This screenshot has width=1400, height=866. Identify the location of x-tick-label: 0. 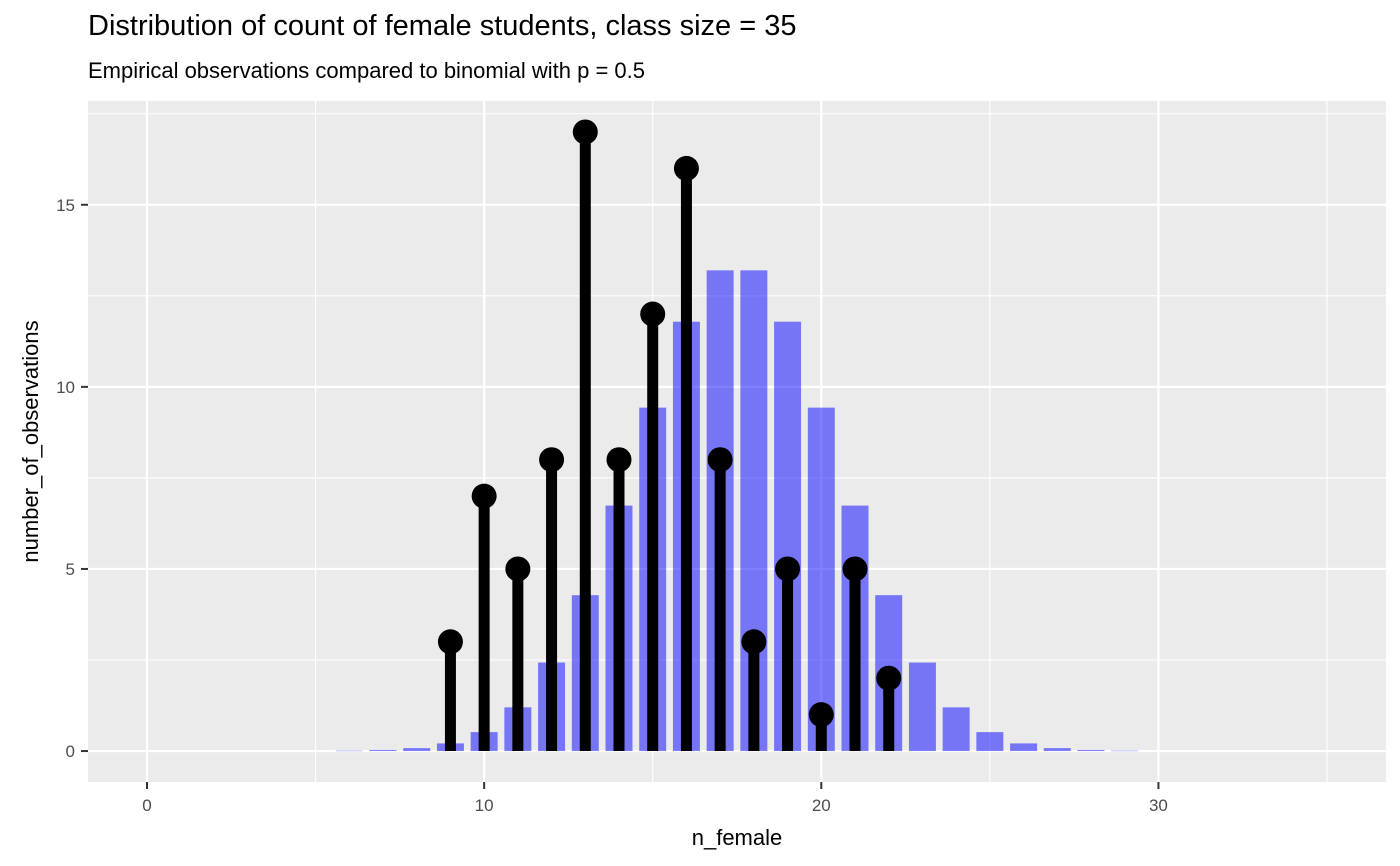
(146, 805).